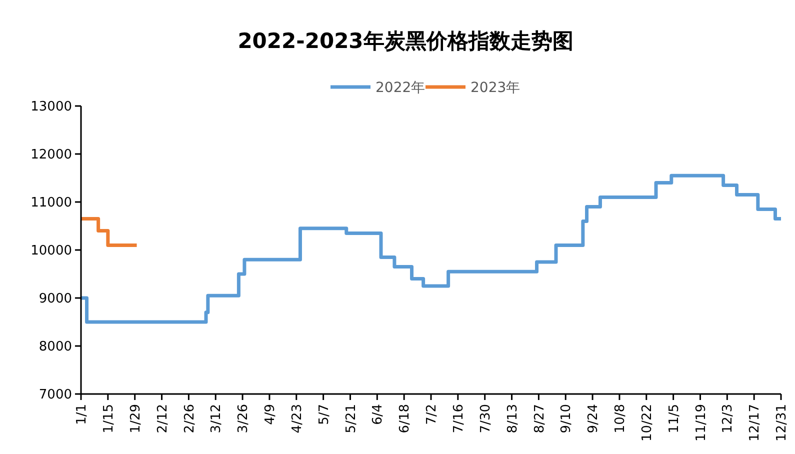 The height and width of the screenshot is (454, 795). What do you see at coordinates (512, 419) in the screenshot?
I see `x-tick-label: 8/13` at bounding box center [512, 419].